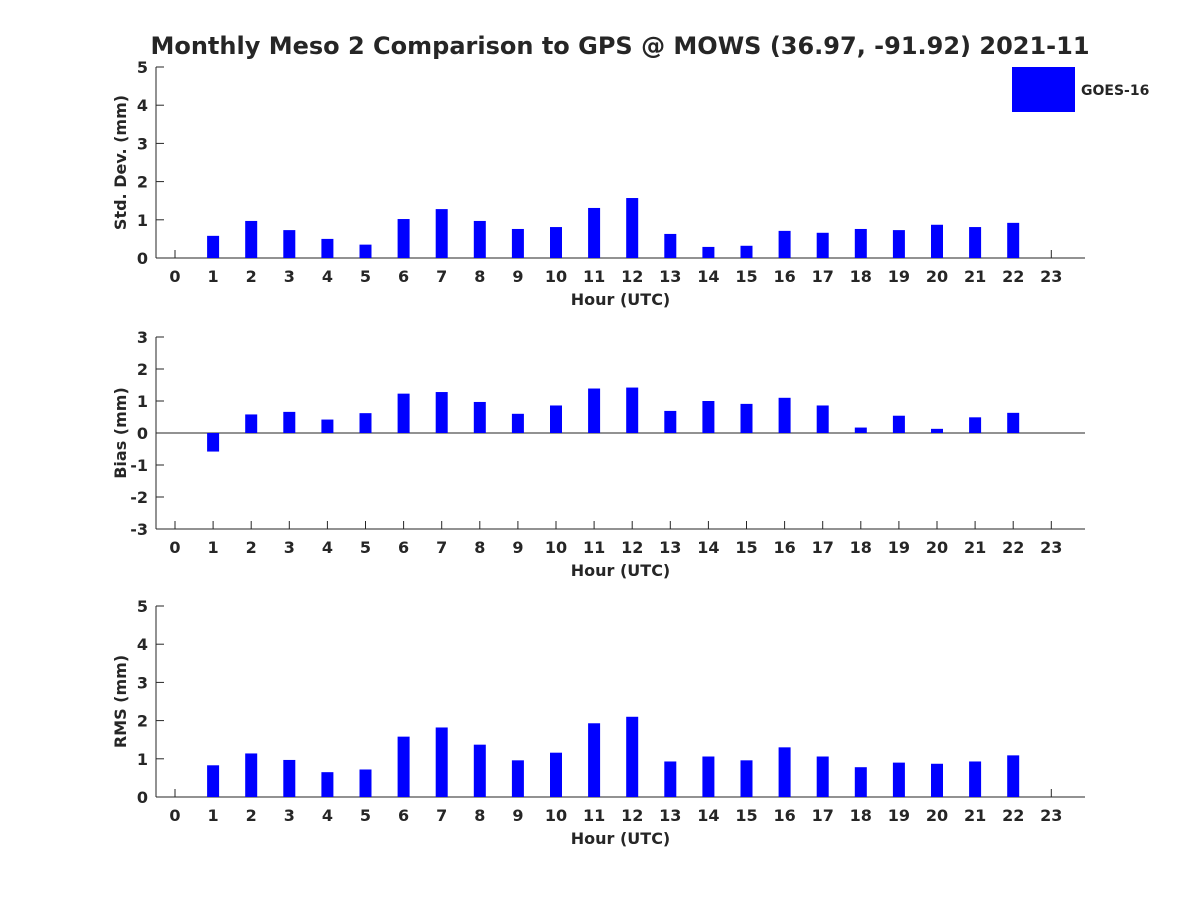 This screenshot has width=1200, height=900. I want to click on rms-x-tick-label: 12, so click(632, 815).